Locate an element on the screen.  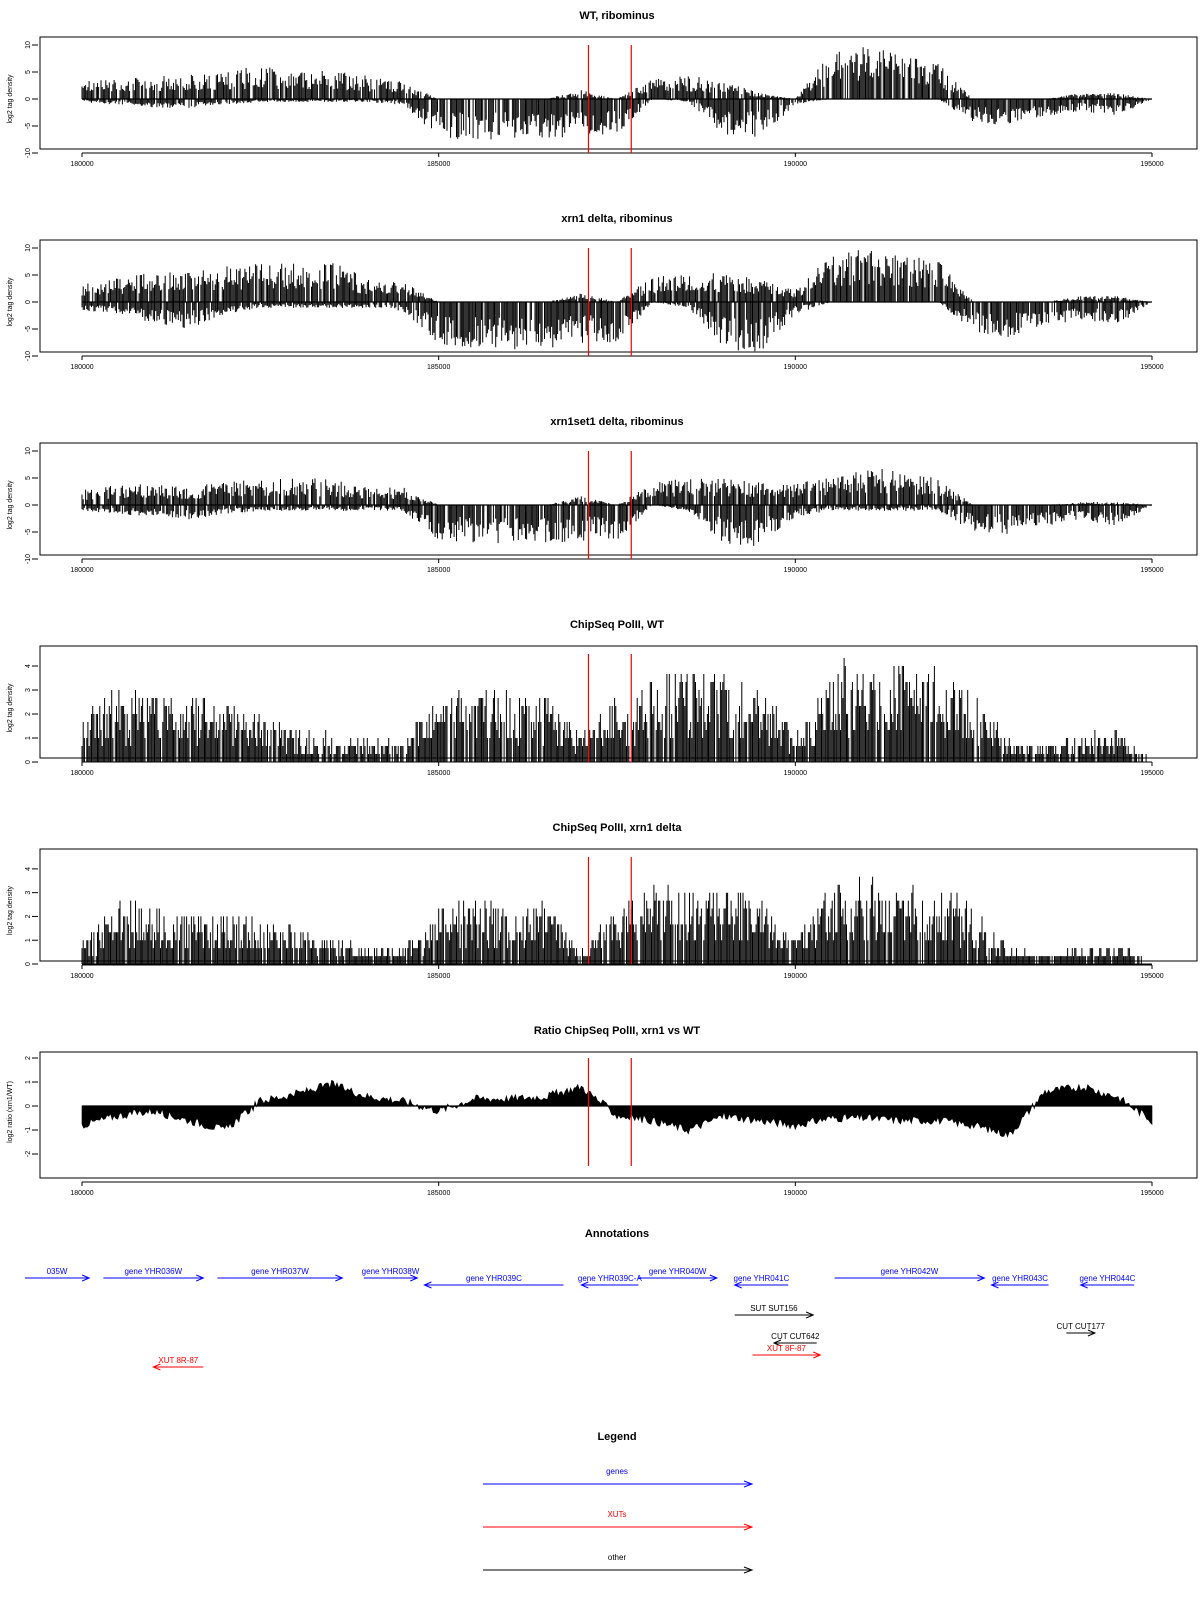
panel-title: ChipSeq PolII, xrn1 delta is located at coordinates (618, 828).